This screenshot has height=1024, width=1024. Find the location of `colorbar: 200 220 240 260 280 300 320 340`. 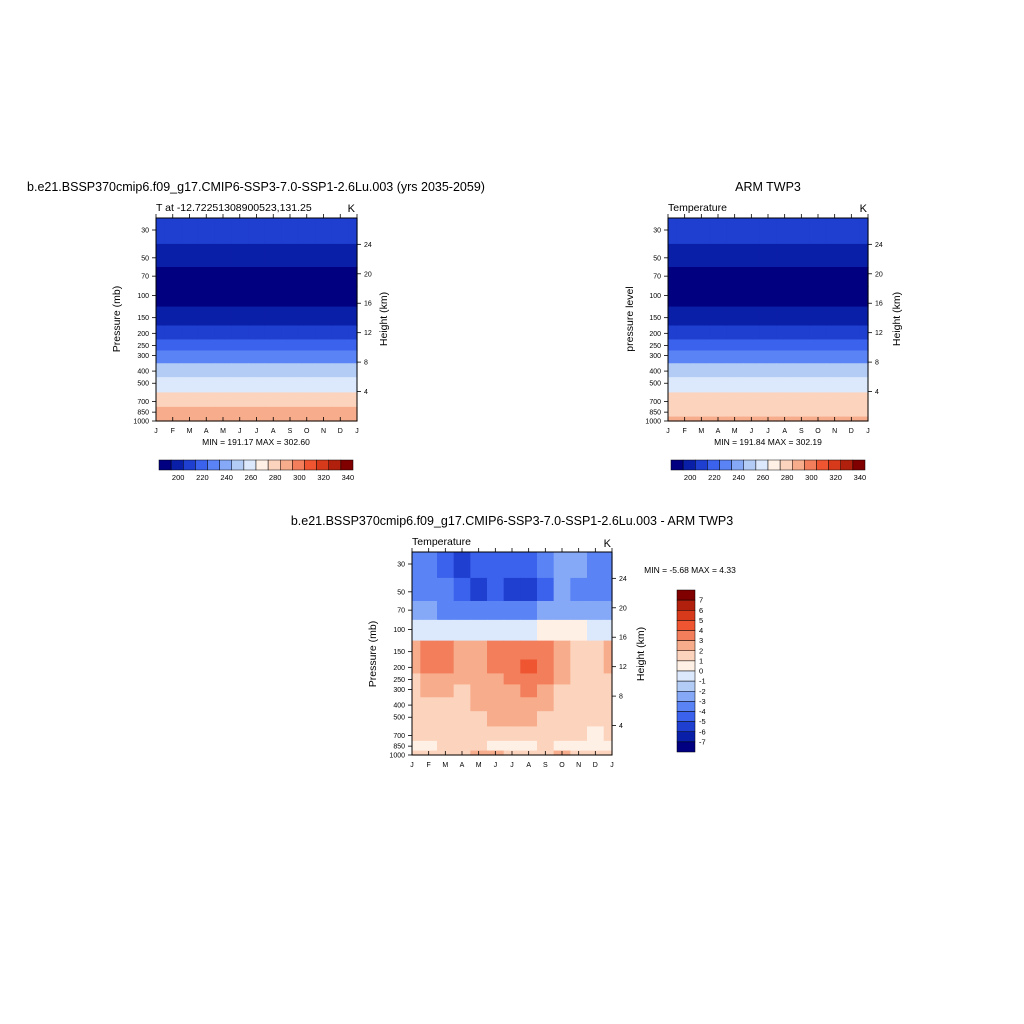

colorbar: 200 220 240 260 280 300 320 340 is located at coordinates (768, 470).